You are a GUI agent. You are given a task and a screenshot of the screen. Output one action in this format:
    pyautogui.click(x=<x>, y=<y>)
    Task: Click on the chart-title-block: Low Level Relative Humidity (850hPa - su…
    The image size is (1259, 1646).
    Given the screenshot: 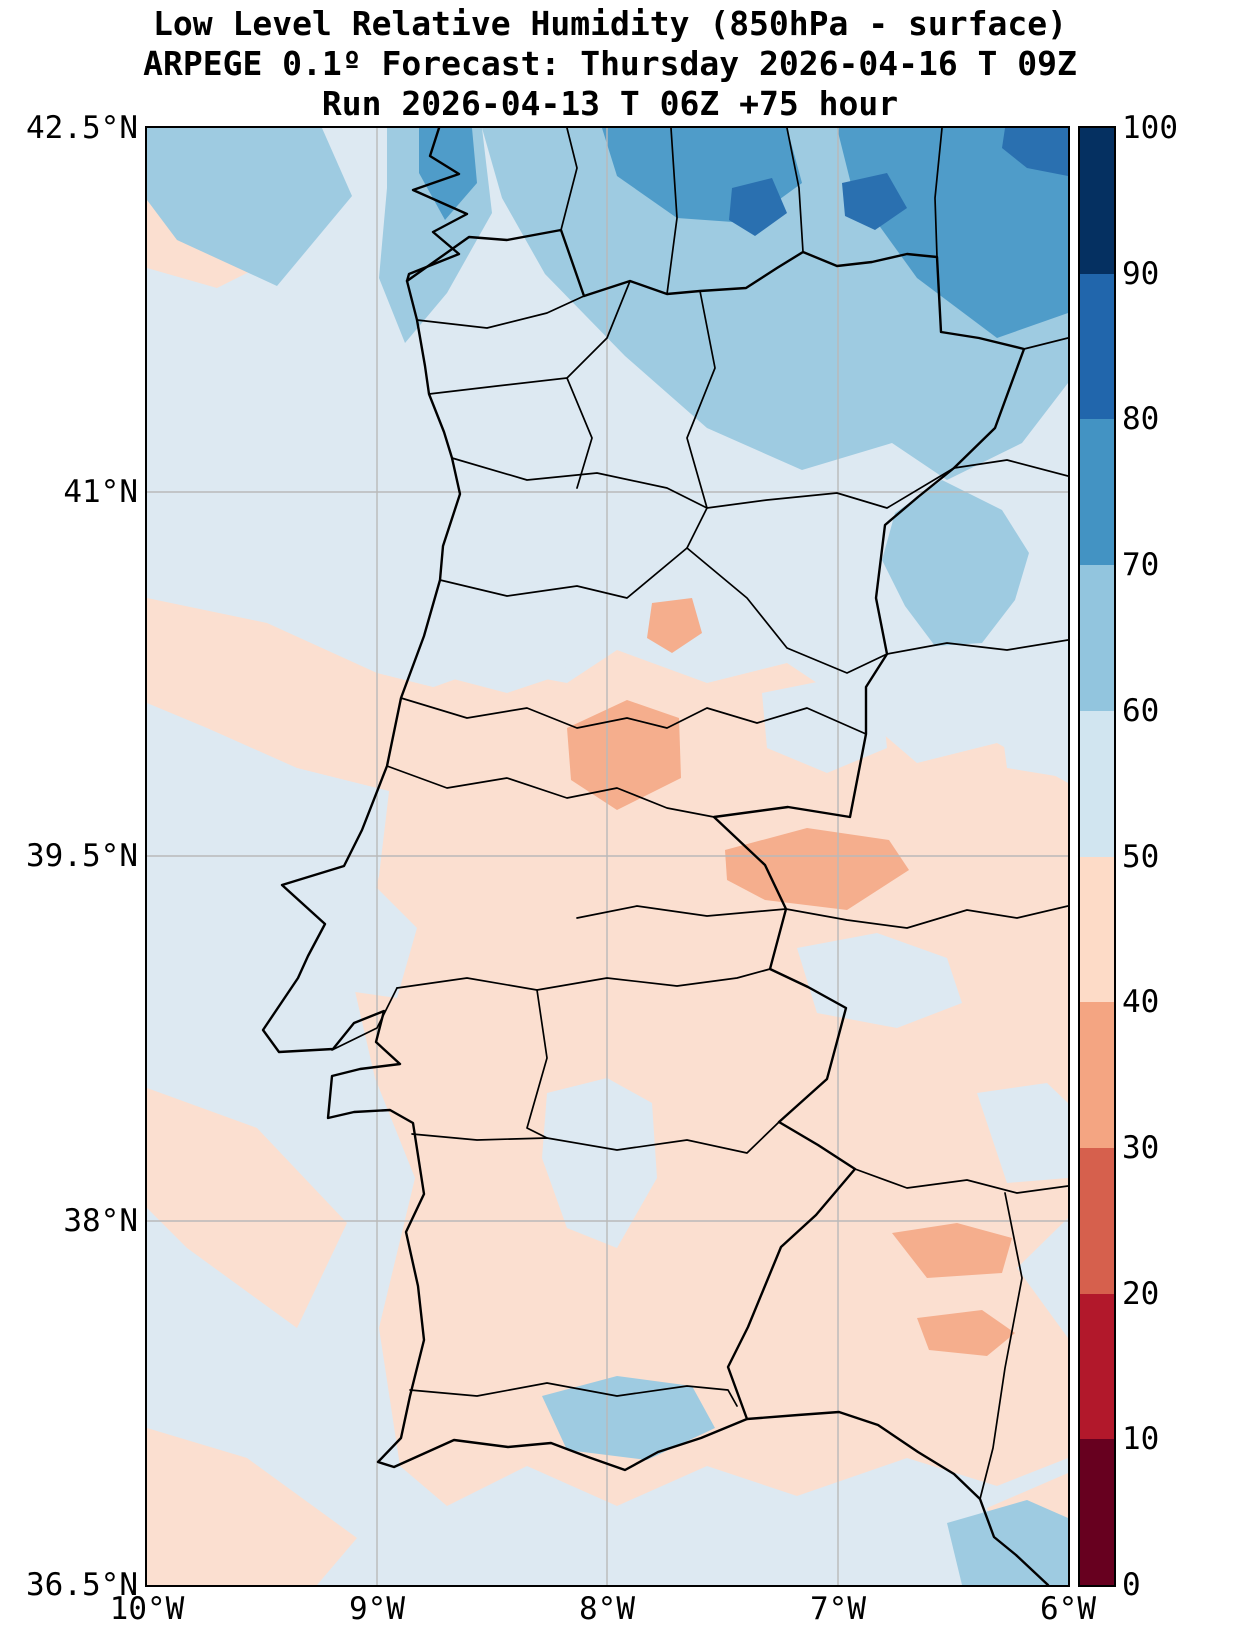 What is the action you would take?
    pyautogui.click(x=610, y=64)
    